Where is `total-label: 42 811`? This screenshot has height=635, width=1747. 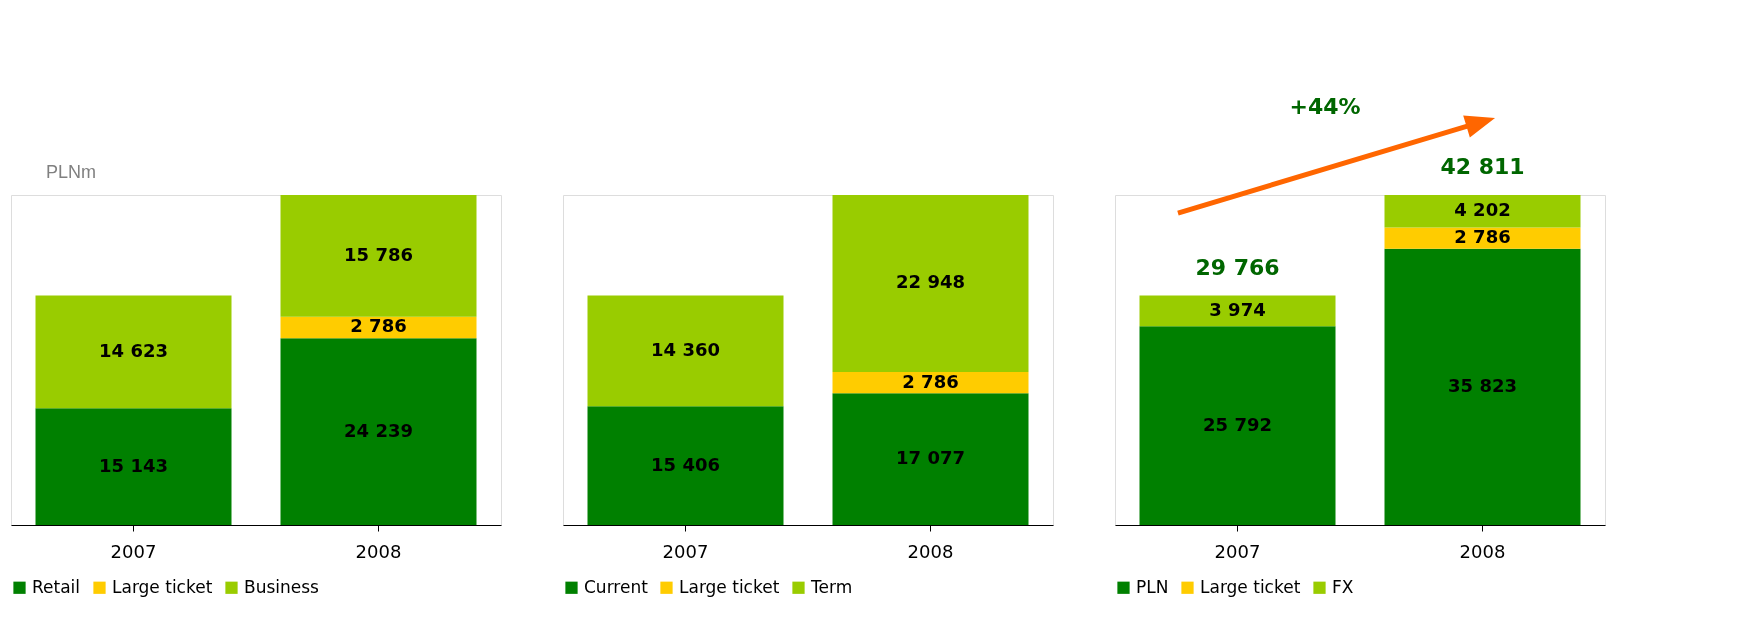
total-label: 42 811 is located at coordinates (1482, 166).